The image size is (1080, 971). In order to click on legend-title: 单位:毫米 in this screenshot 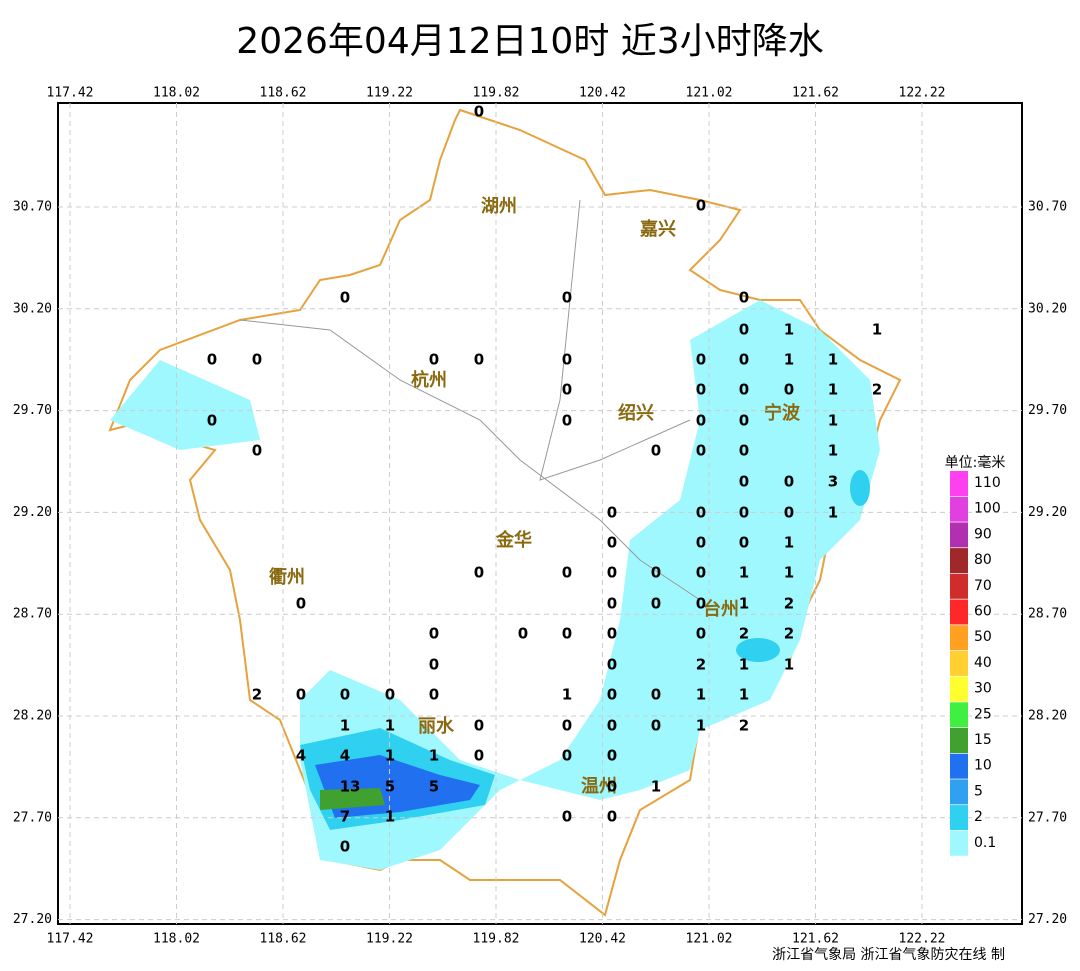, I will do `click(975, 462)`.